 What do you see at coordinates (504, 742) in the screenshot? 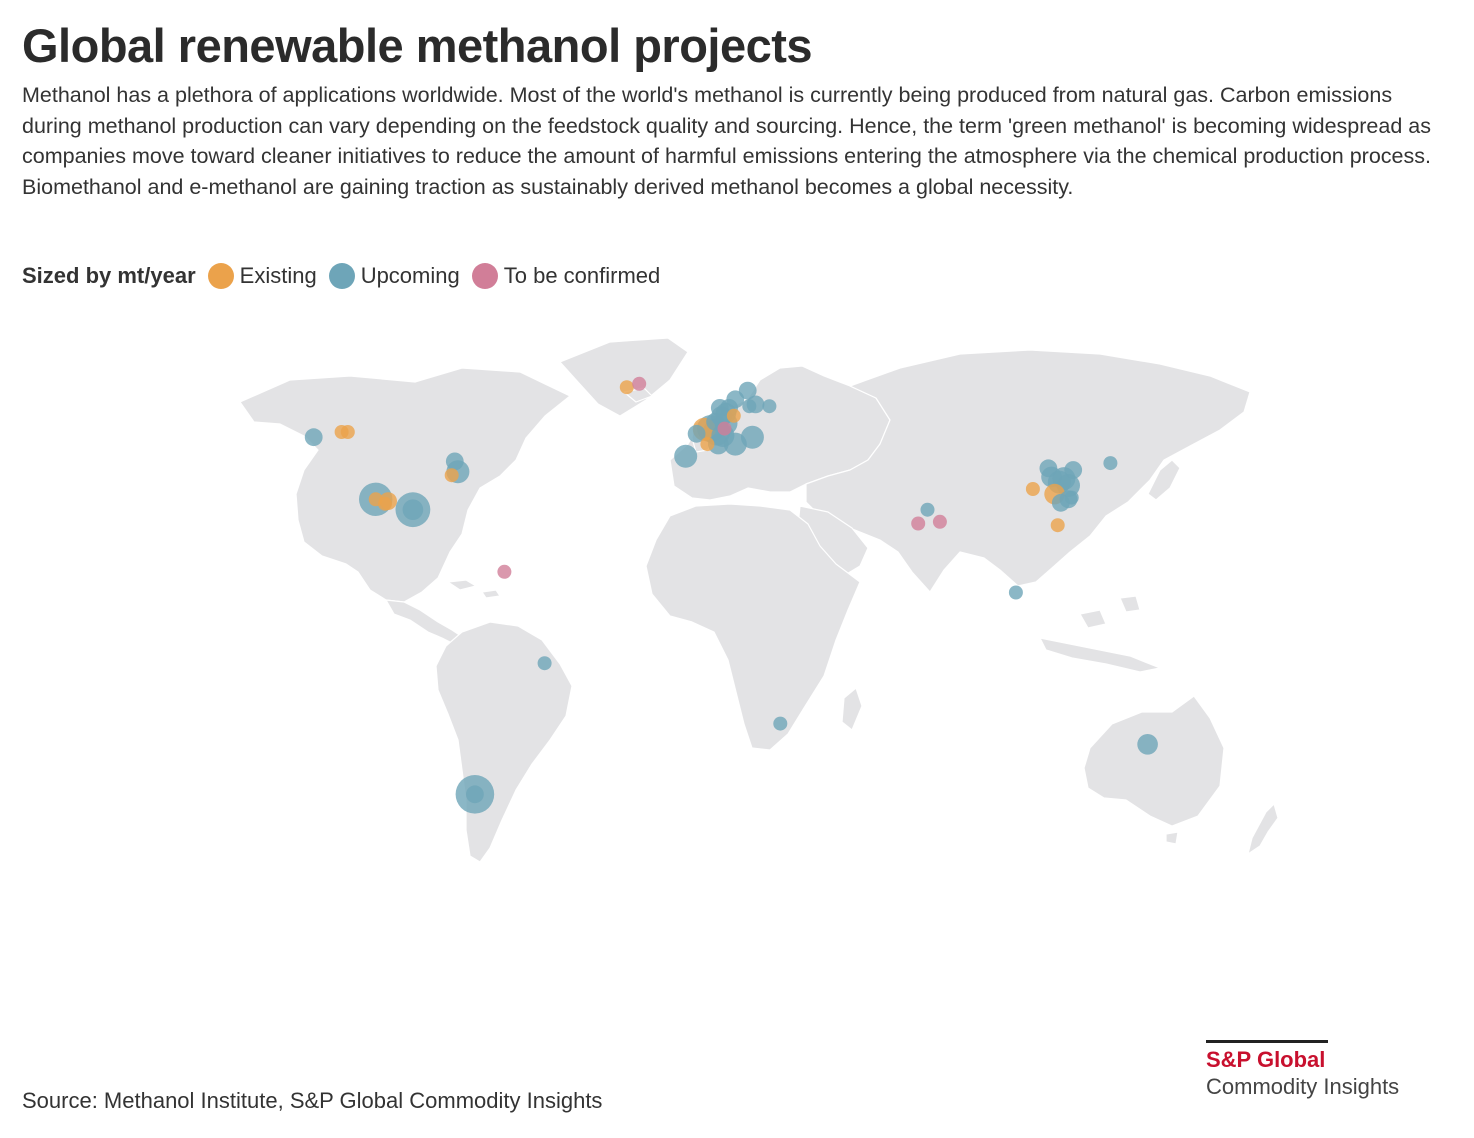
I see `south-america-landmass` at bounding box center [504, 742].